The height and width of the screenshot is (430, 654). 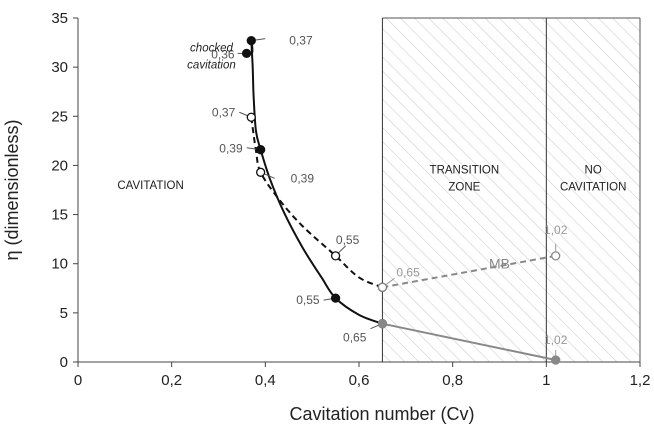 What do you see at coordinates (59, 67) in the screenshot?
I see `y-tick-label: 30` at bounding box center [59, 67].